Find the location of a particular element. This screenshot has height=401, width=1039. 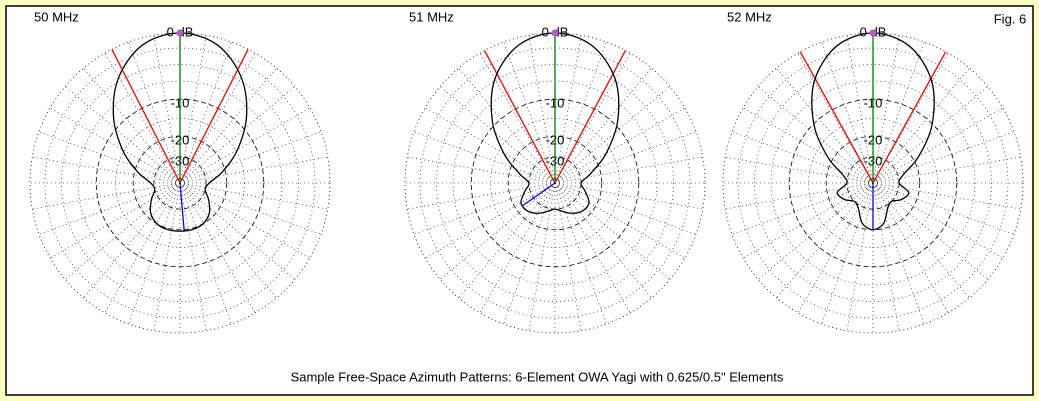

plot-title: 51 MHz is located at coordinates (431, 16).